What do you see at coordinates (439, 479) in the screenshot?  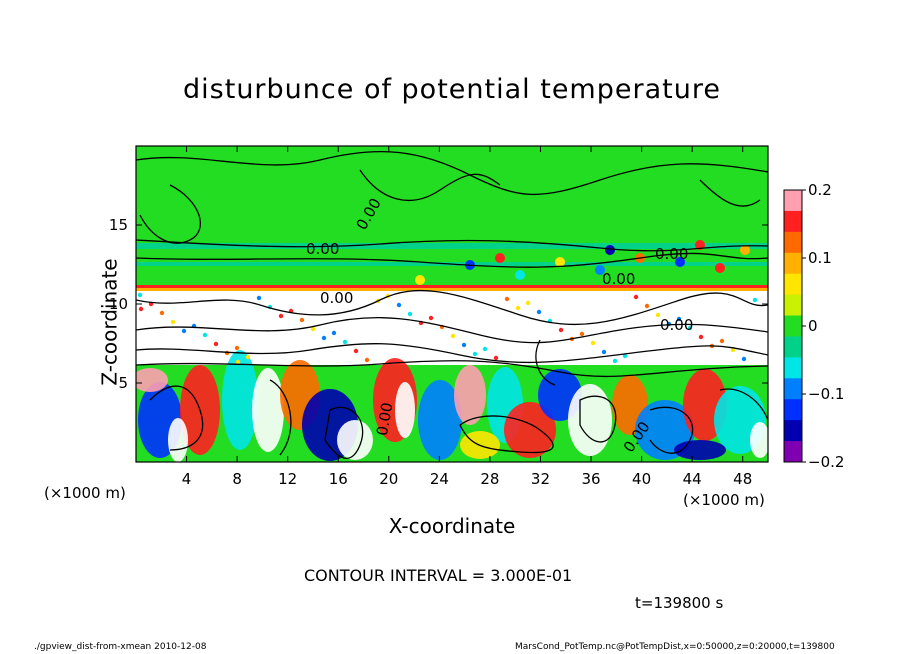 I see `x-tick-label: 24` at bounding box center [439, 479].